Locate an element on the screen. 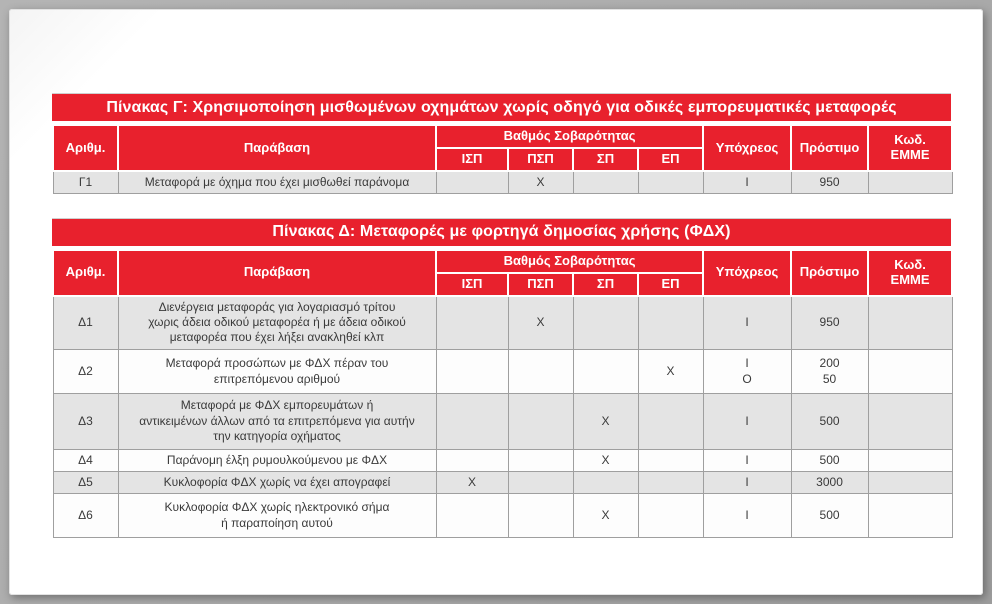 Image resolution: width=992 pixels, height=604 pixels. cell-num: Δ6 is located at coordinates (85, 515).